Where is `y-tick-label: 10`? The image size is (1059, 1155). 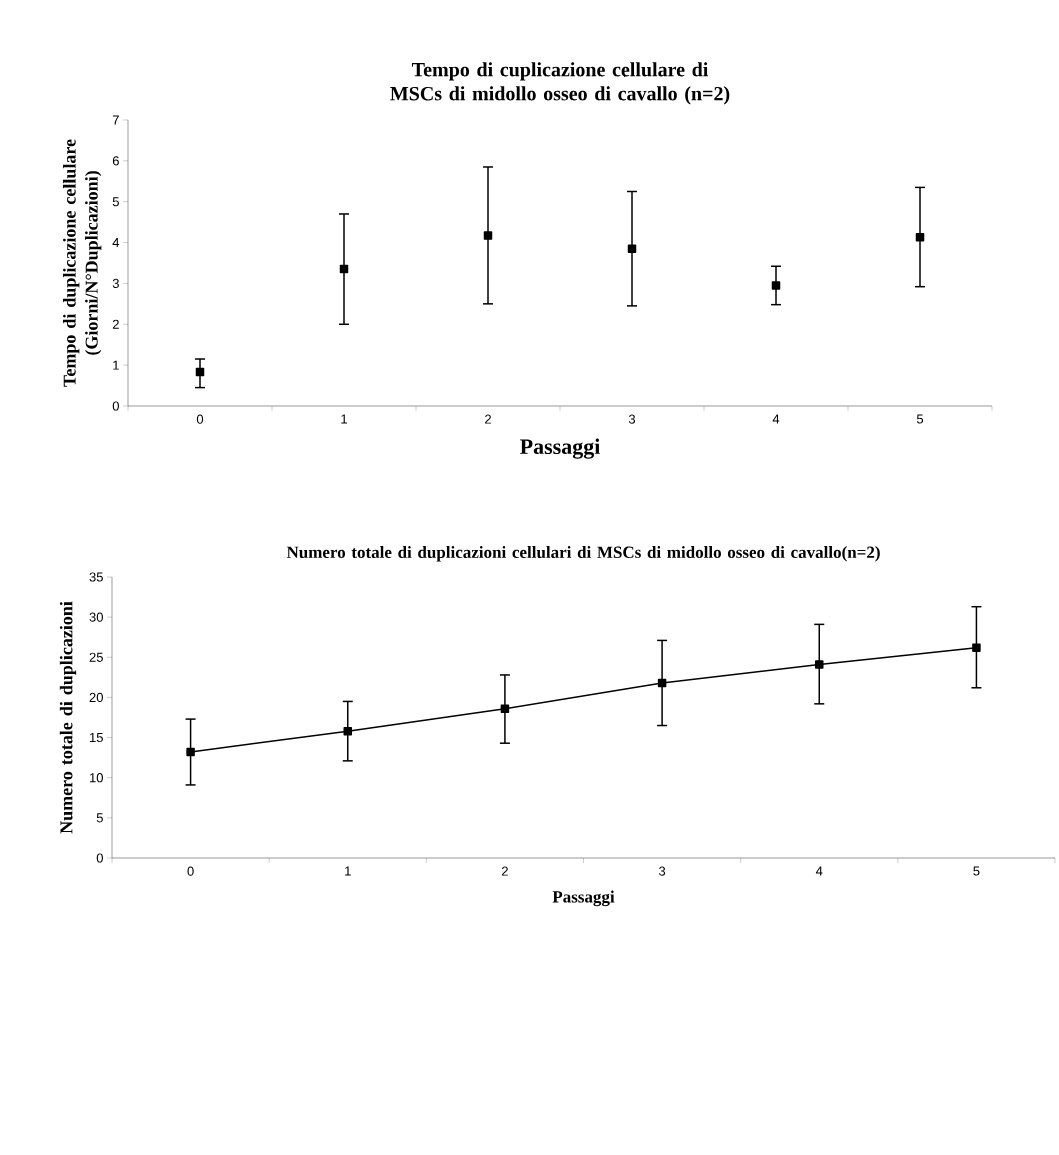
y-tick-label: 10 is located at coordinates (96, 778).